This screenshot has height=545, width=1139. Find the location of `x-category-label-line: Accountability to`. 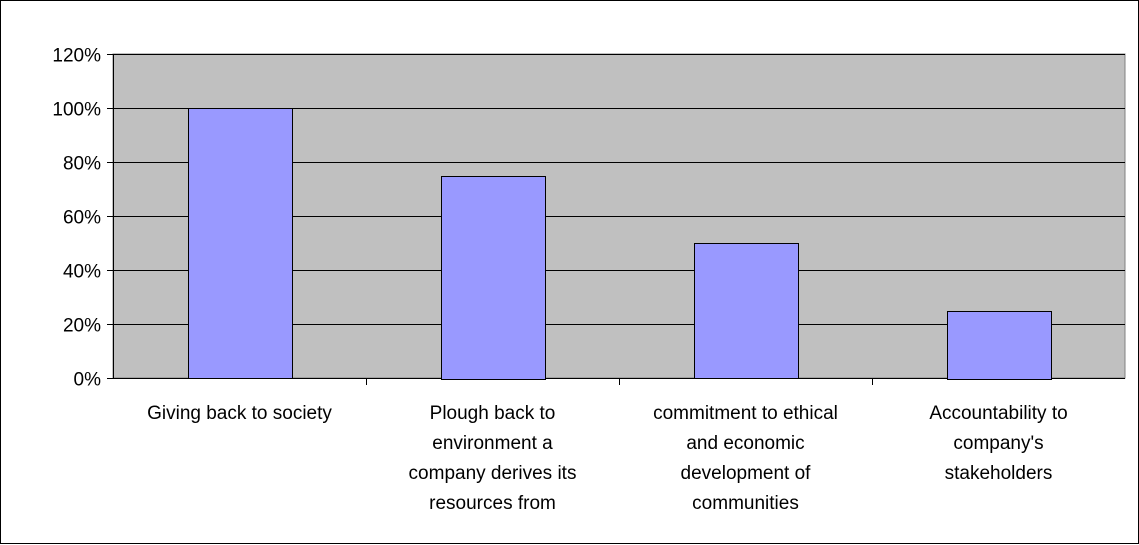

x-category-label-line: Accountability to is located at coordinates (998, 413).